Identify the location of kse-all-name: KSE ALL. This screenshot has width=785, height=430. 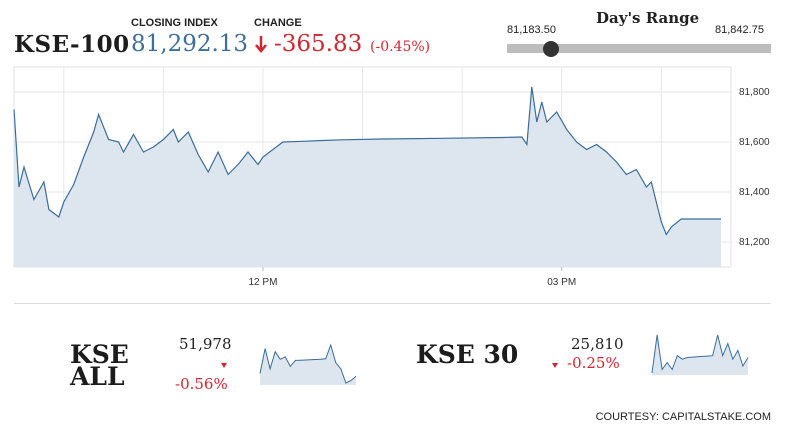
(99, 365).